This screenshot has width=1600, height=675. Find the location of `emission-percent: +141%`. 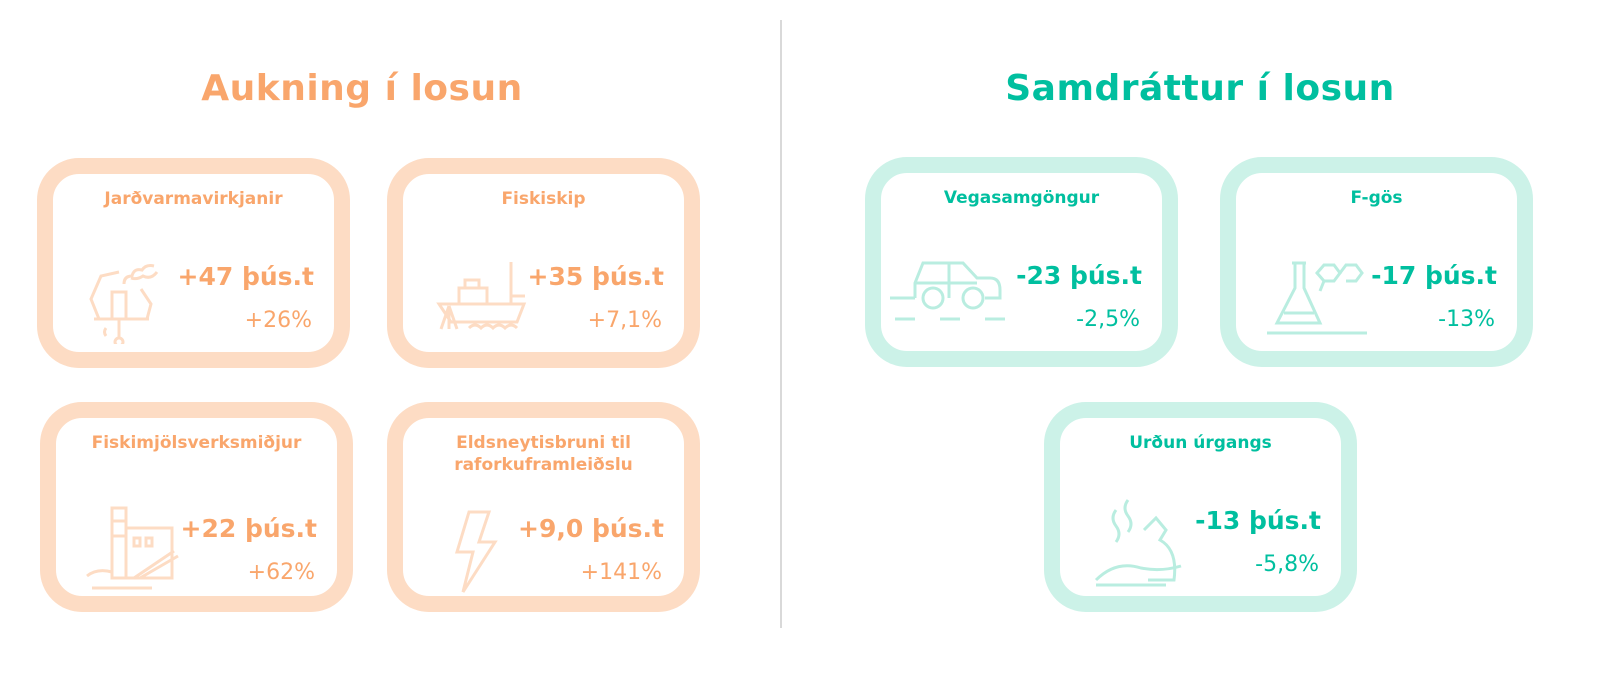

emission-percent: +141% is located at coordinates (621, 572).